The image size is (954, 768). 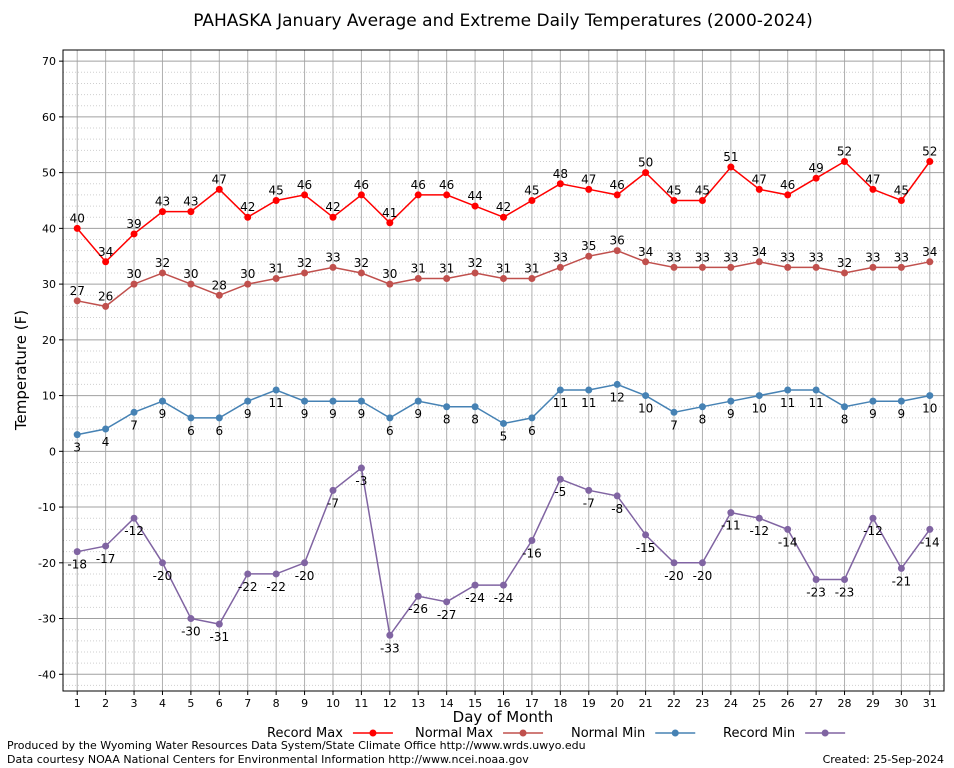 I want to click on y-tick-label: -10, so click(x=47, y=507).